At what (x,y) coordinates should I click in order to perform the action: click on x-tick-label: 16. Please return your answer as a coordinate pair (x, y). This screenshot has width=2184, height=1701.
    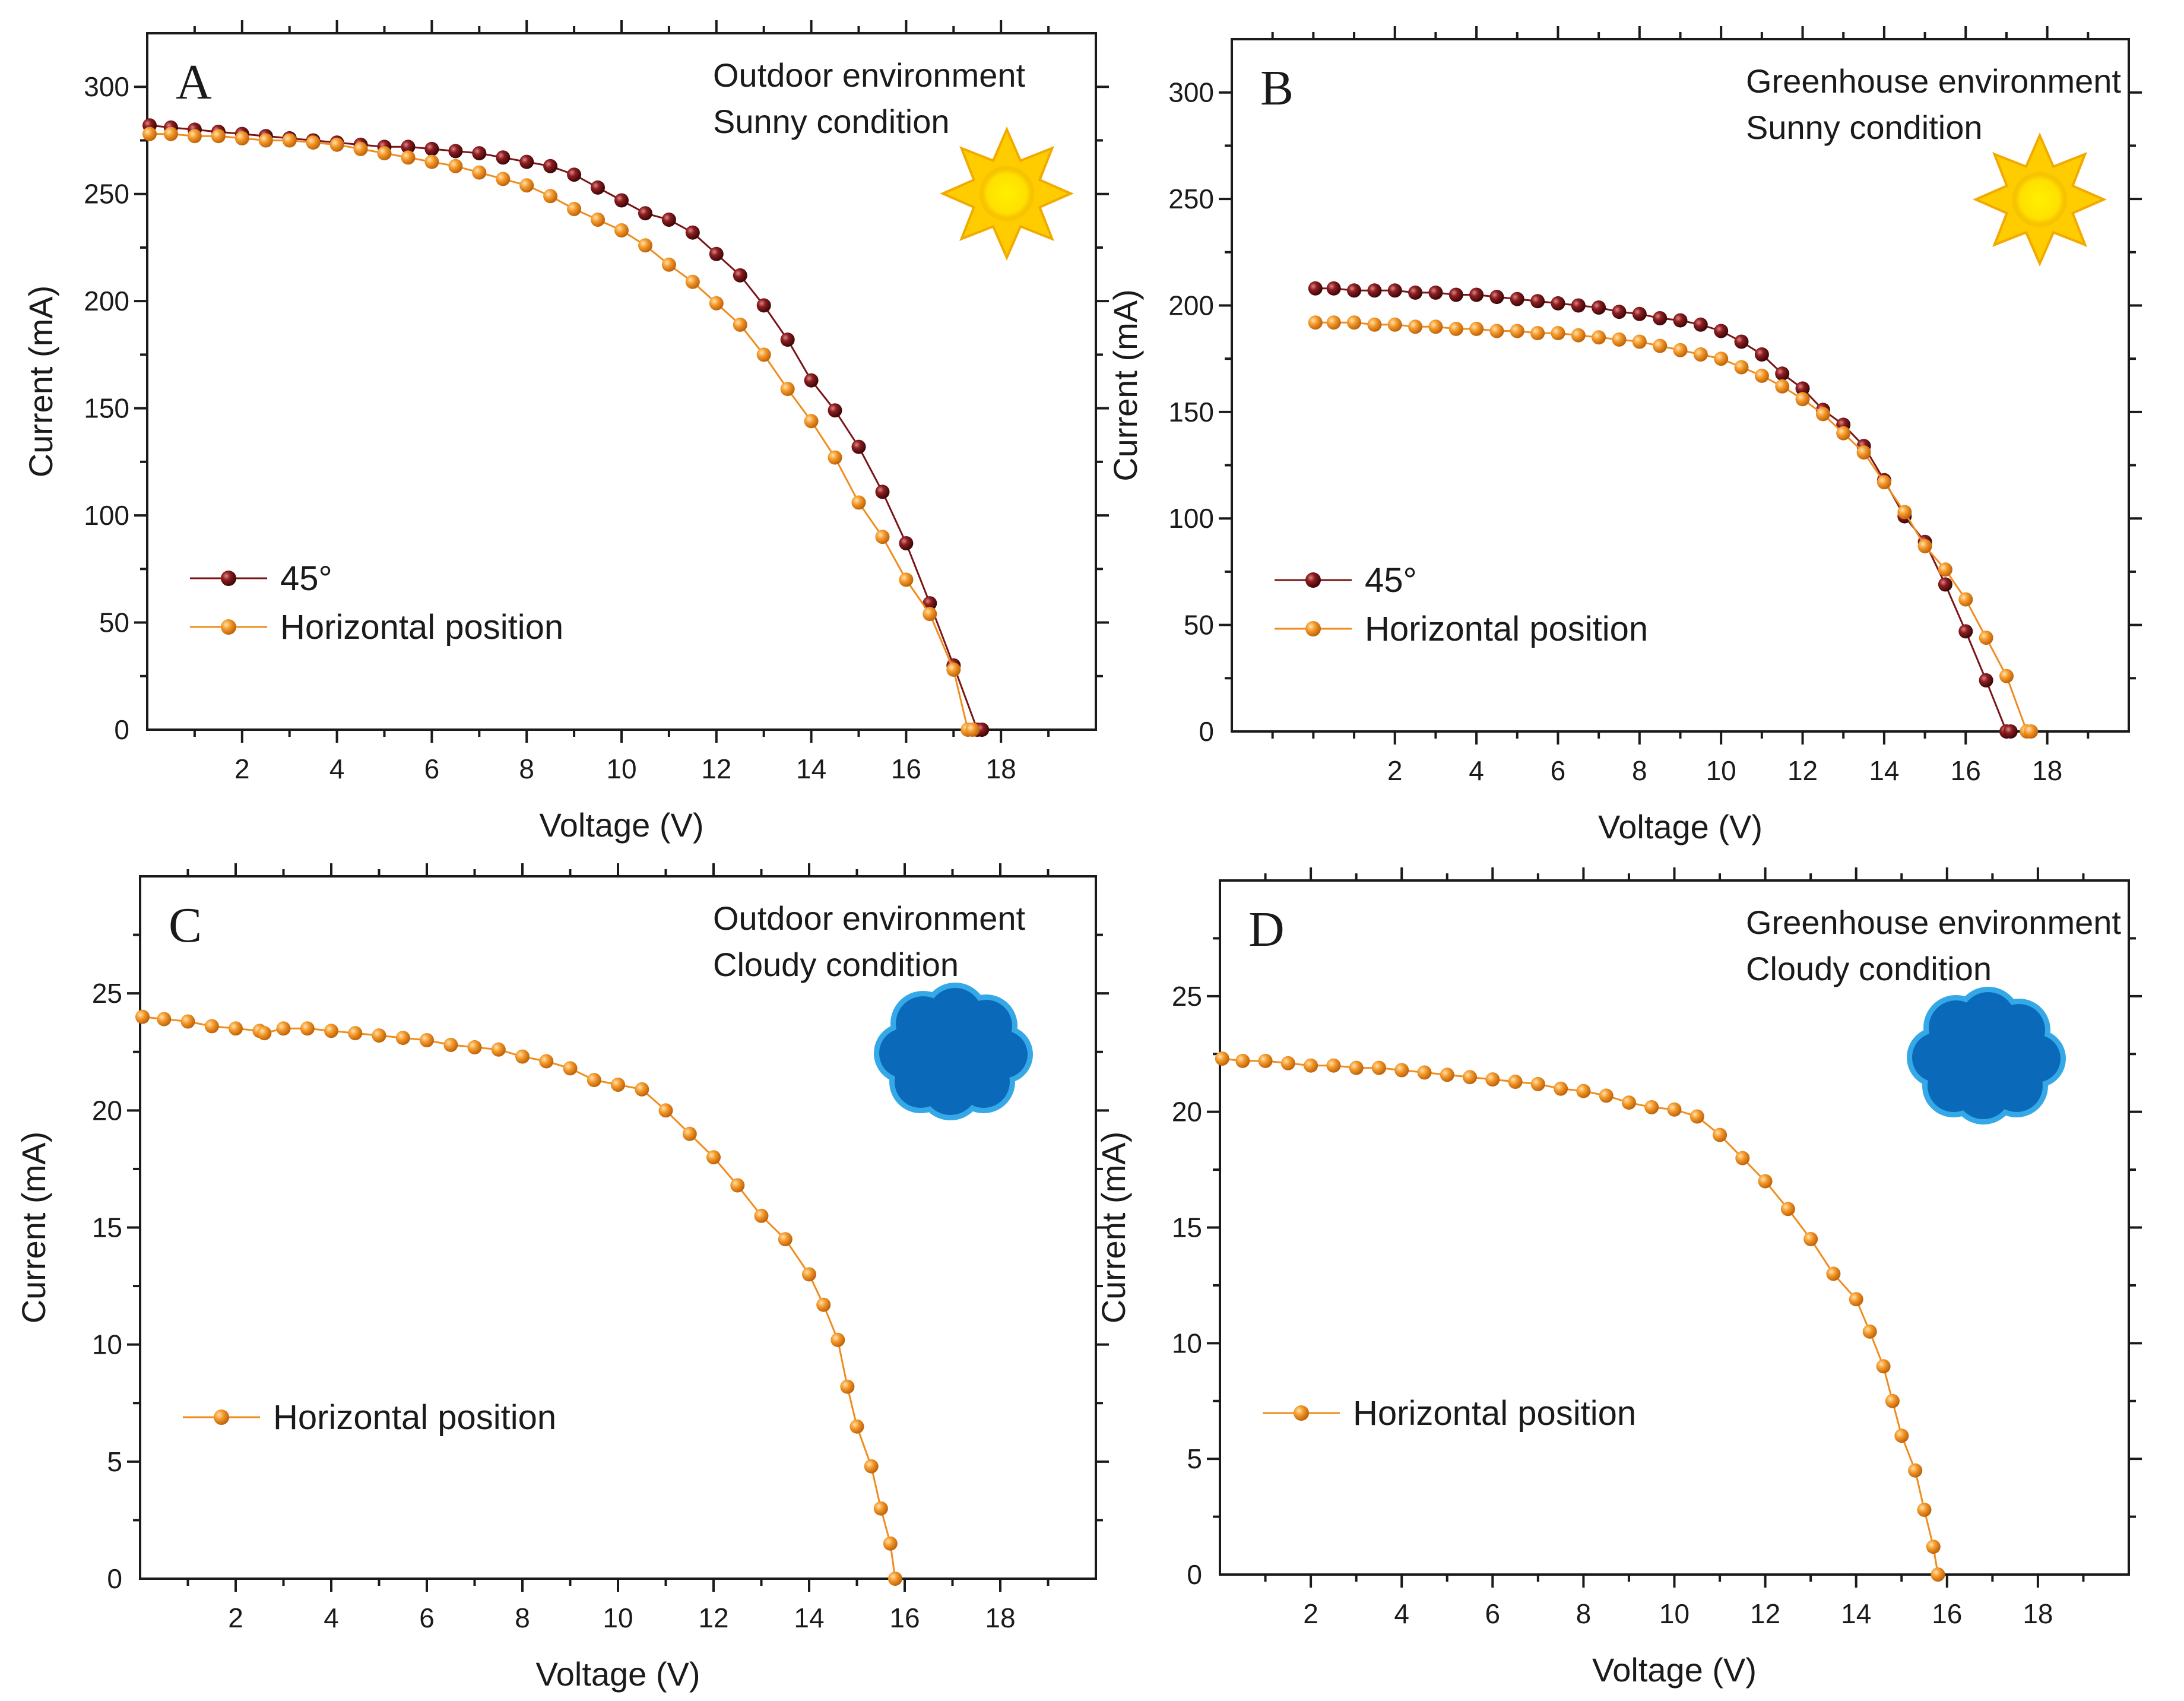
    Looking at the image, I should click on (1947, 1613).